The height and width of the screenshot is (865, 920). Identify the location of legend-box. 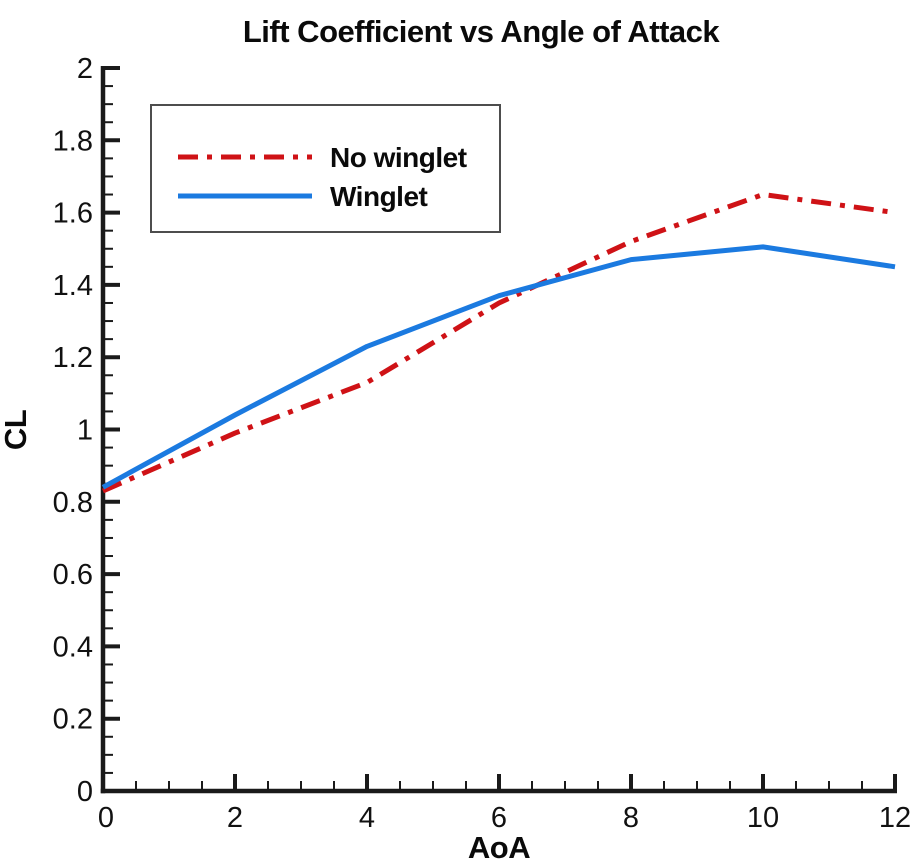
(325, 168).